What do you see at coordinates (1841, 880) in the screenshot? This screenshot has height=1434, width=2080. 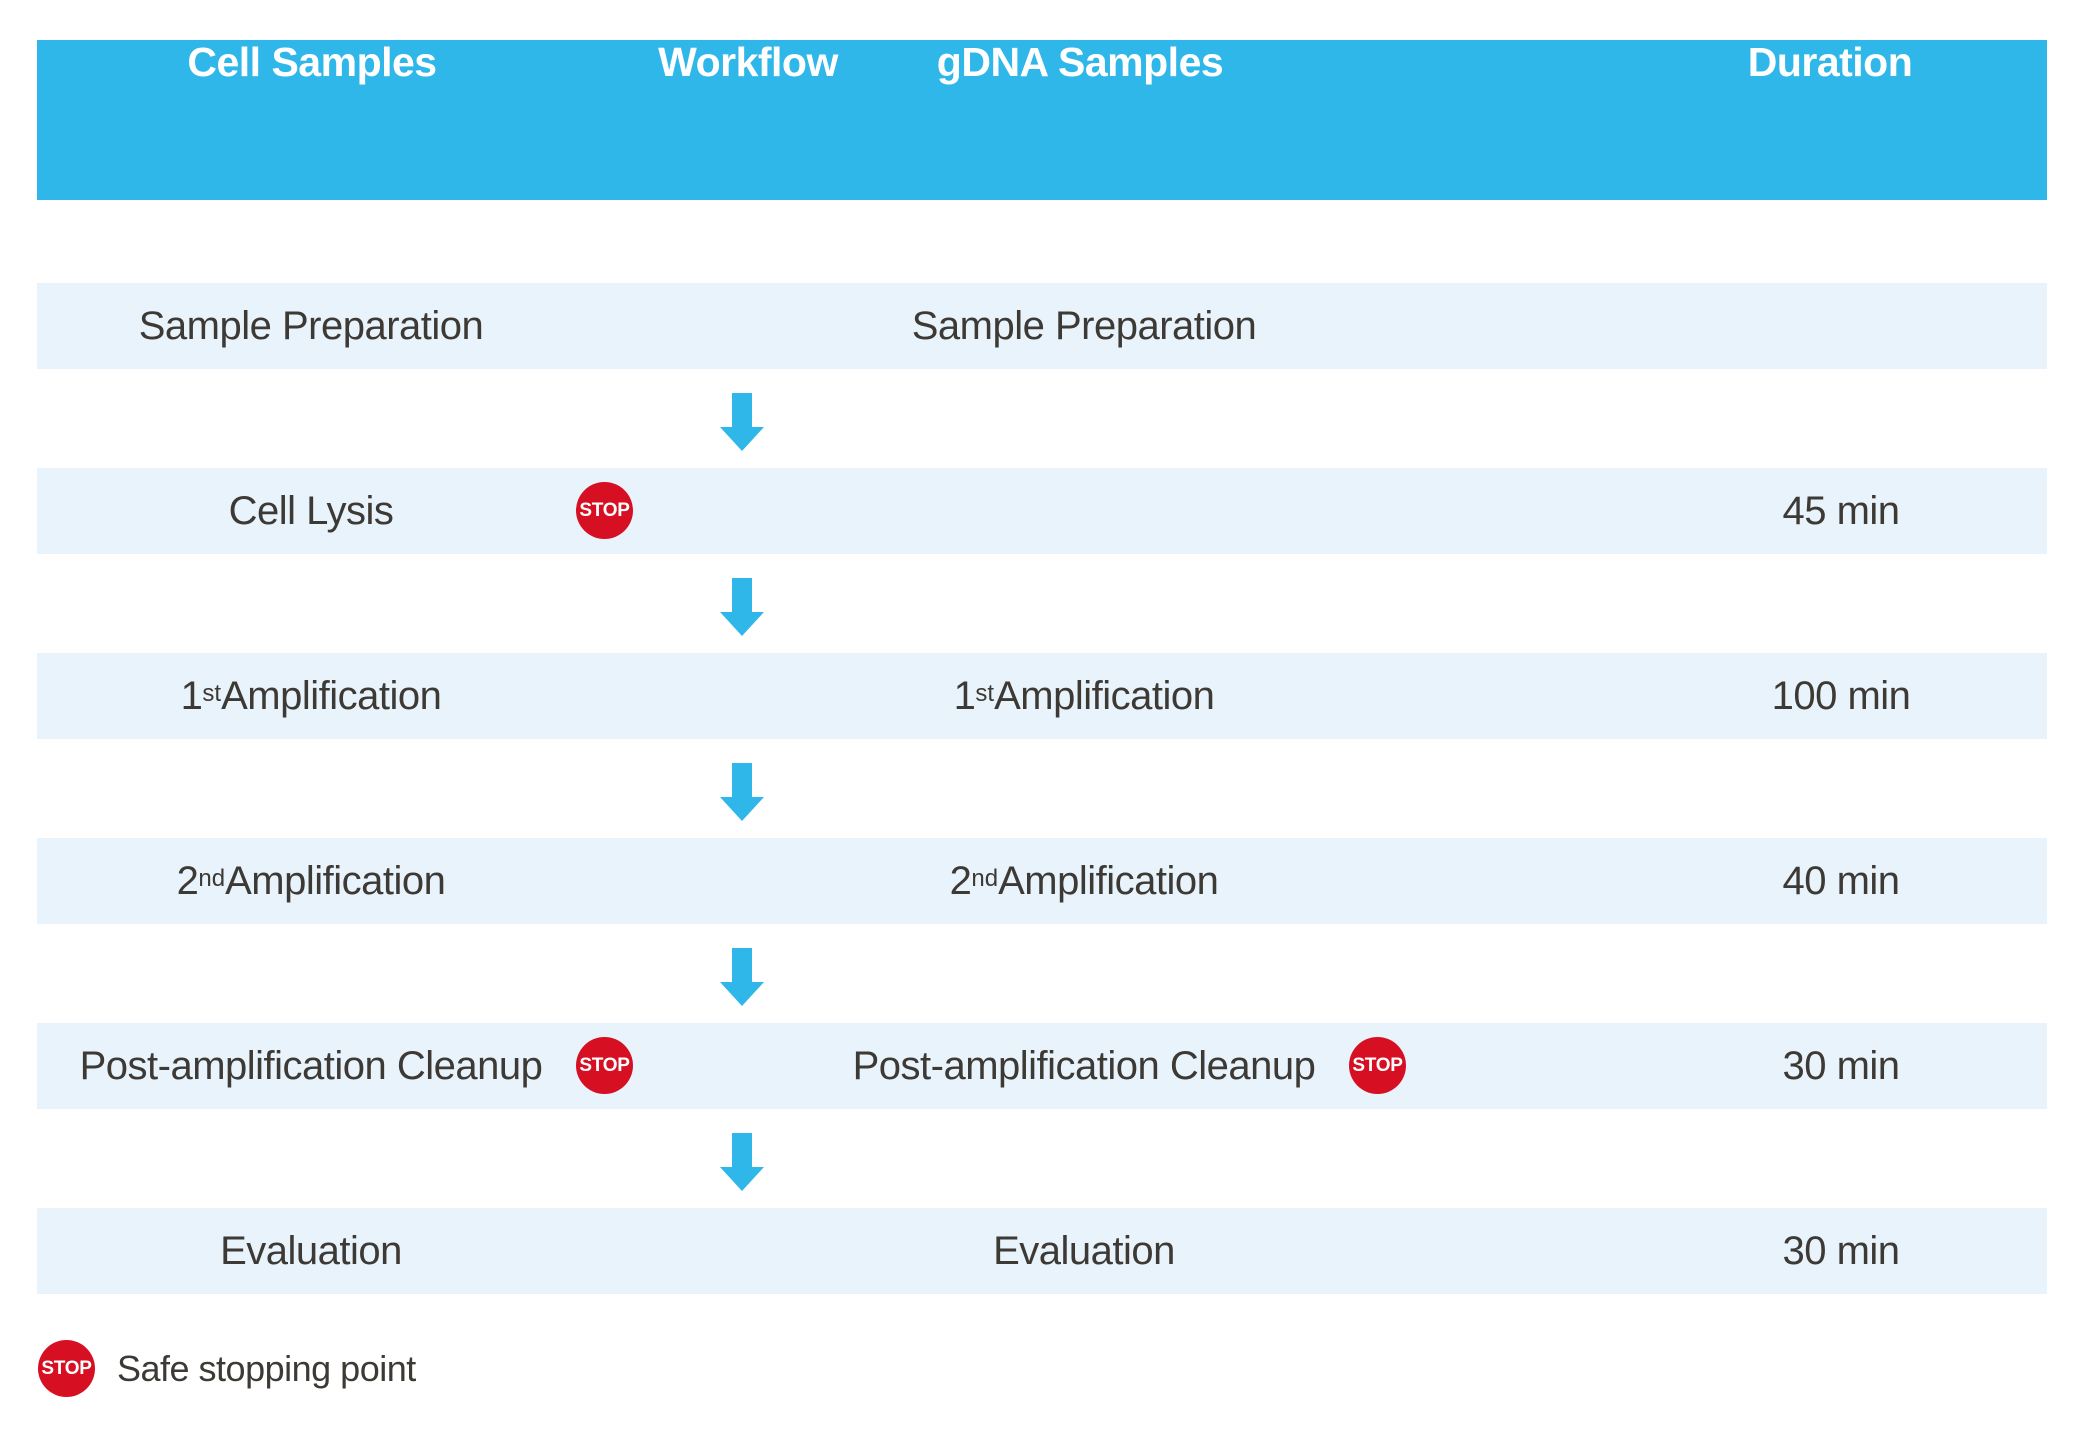 I see `duration-value: 40 min` at bounding box center [1841, 880].